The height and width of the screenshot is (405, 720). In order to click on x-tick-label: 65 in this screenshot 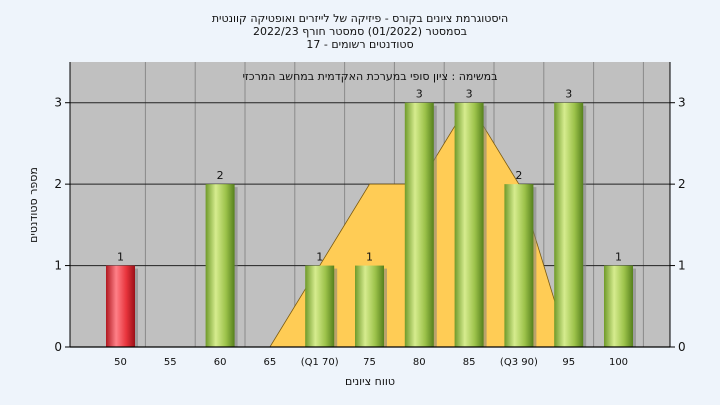, I will do `click(270, 362)`.